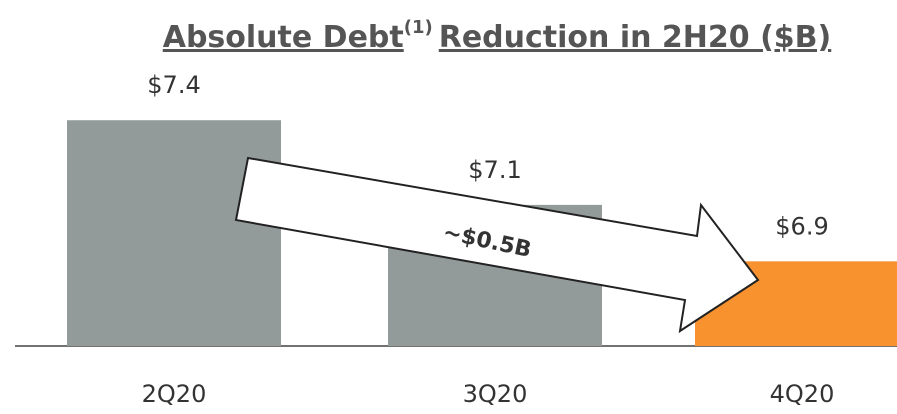 Image resolution: width=897 pixels, height=414 pixels. What do you see at coordinates (174, 233) in the screenshot?
I see `bar` at bounding box center [174, 233].